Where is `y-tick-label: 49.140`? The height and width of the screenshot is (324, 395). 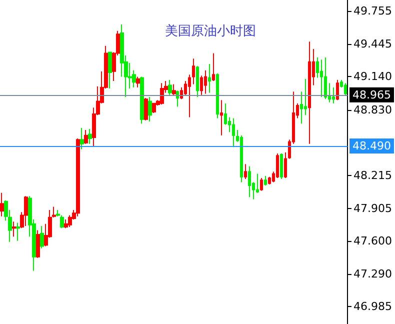 y-tick-label: 49.140 is located at coordinates (373, 77).